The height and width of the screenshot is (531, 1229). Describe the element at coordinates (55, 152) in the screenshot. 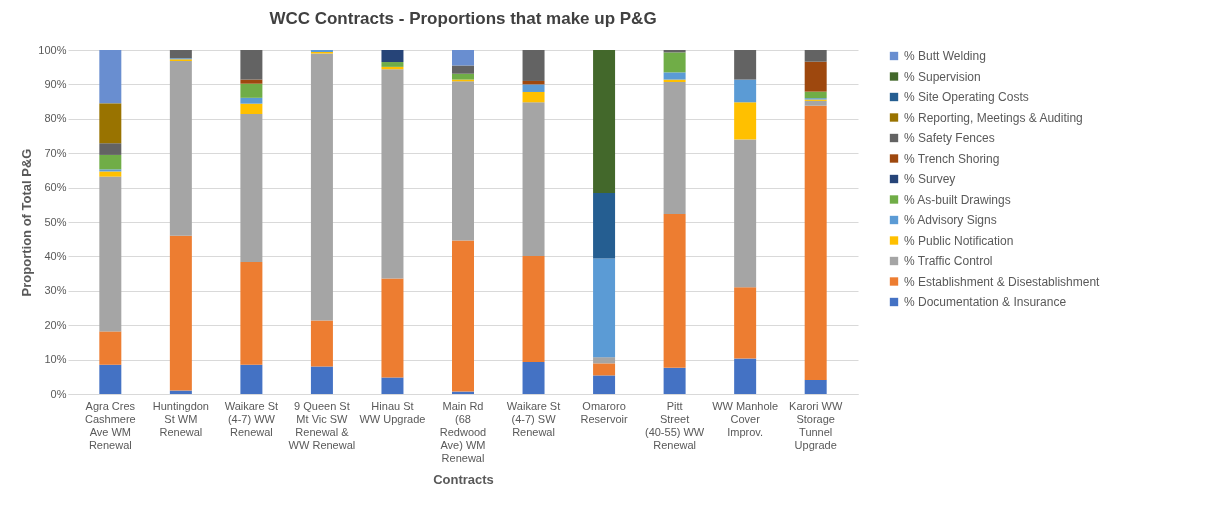

I see `y-tick-label: 70%` at that location.